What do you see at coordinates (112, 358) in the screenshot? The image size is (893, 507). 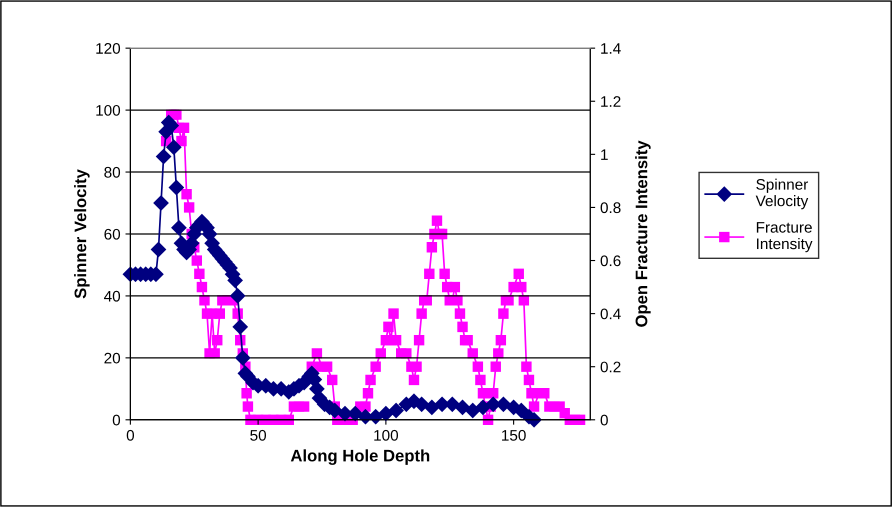 I see `y-tick-label: 20` at bounding box center [112, 358].